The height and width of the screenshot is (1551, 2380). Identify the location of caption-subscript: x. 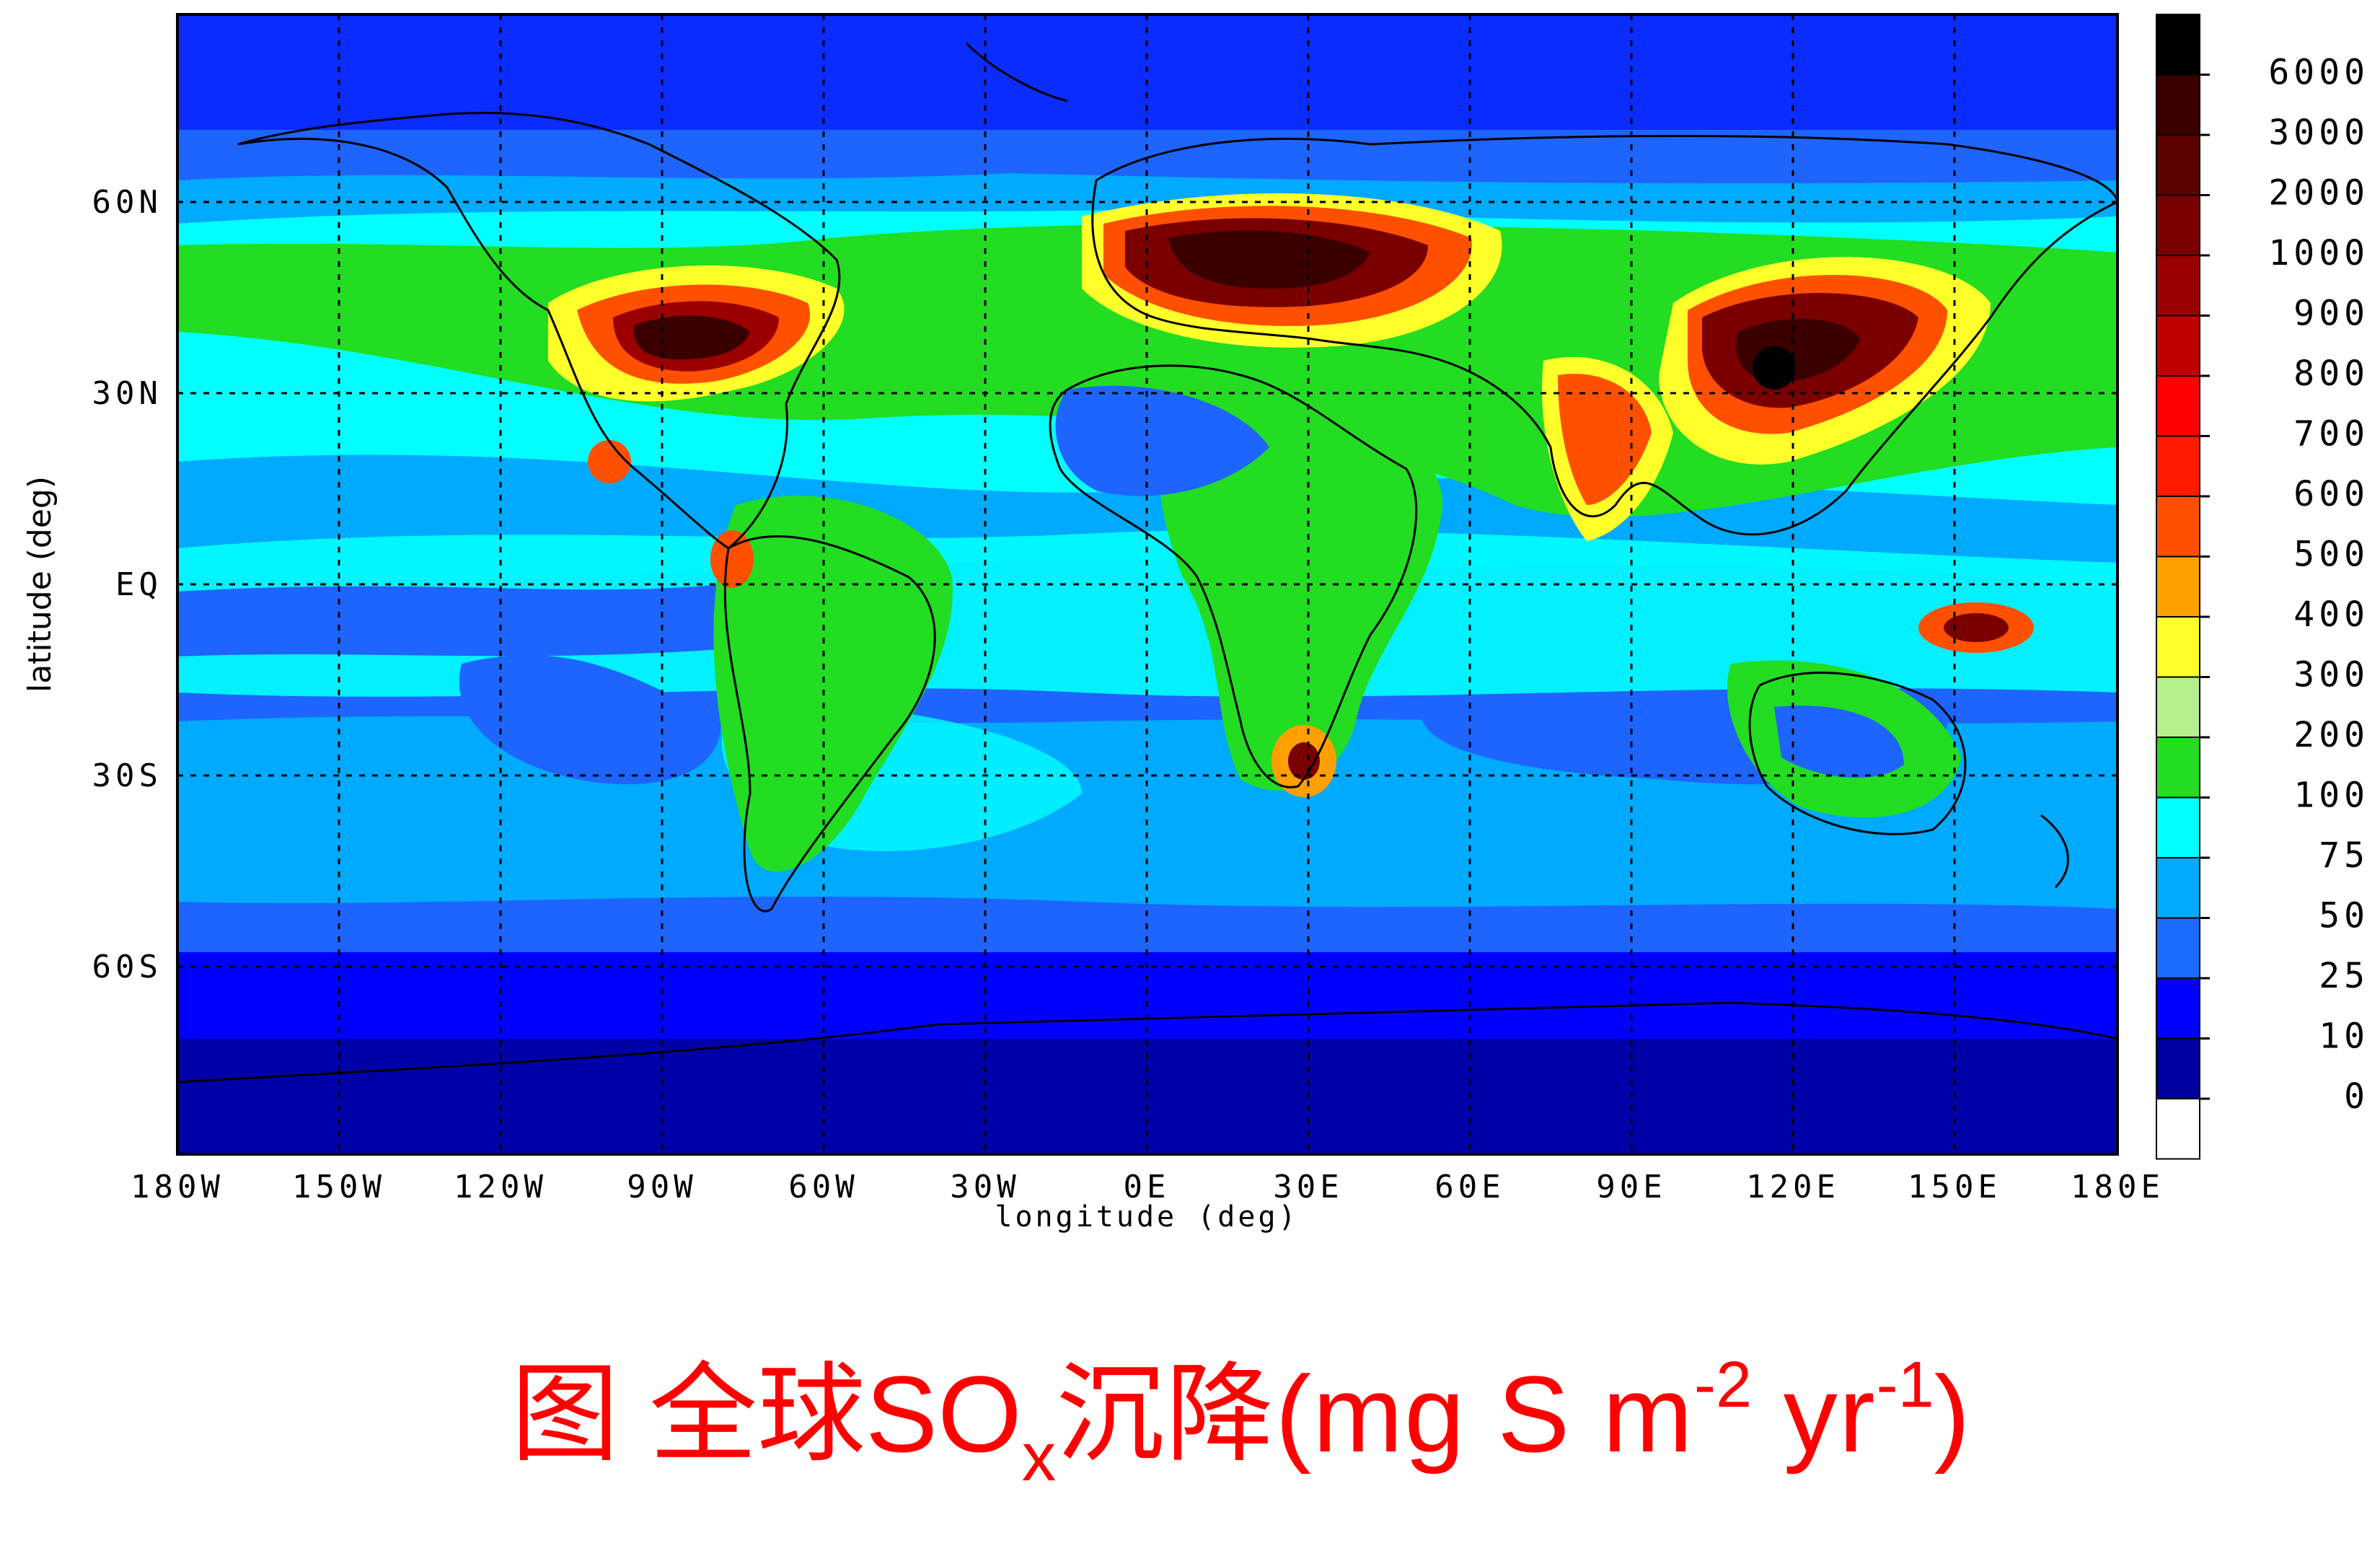
(1039, 1457).